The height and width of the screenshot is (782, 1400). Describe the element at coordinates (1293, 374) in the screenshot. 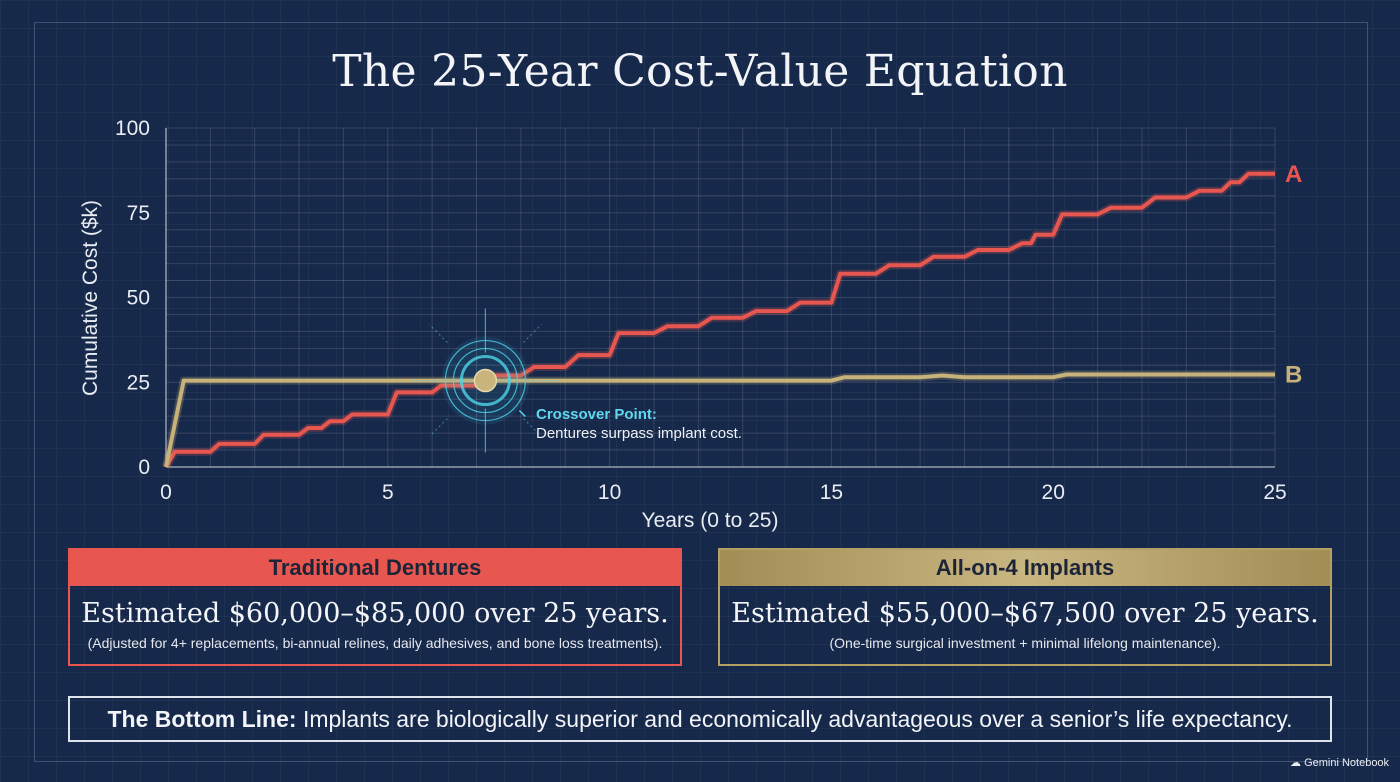

I see `series-label-b: B` at that location.